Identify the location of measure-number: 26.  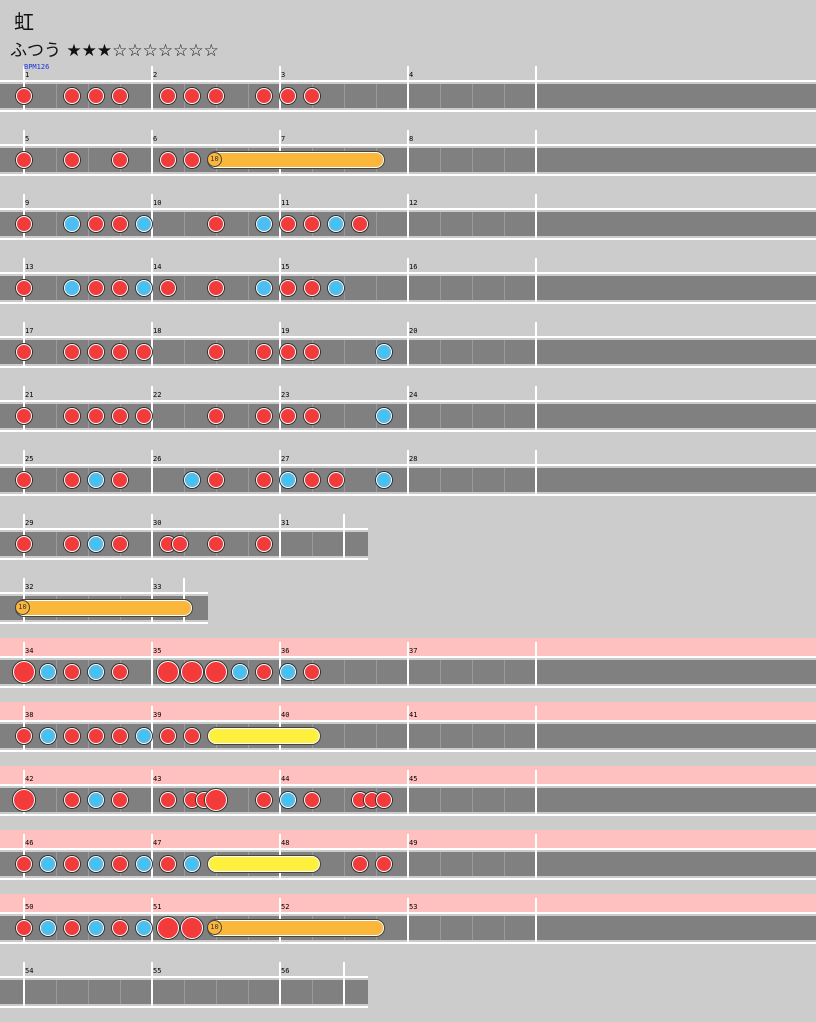
(157, 459).